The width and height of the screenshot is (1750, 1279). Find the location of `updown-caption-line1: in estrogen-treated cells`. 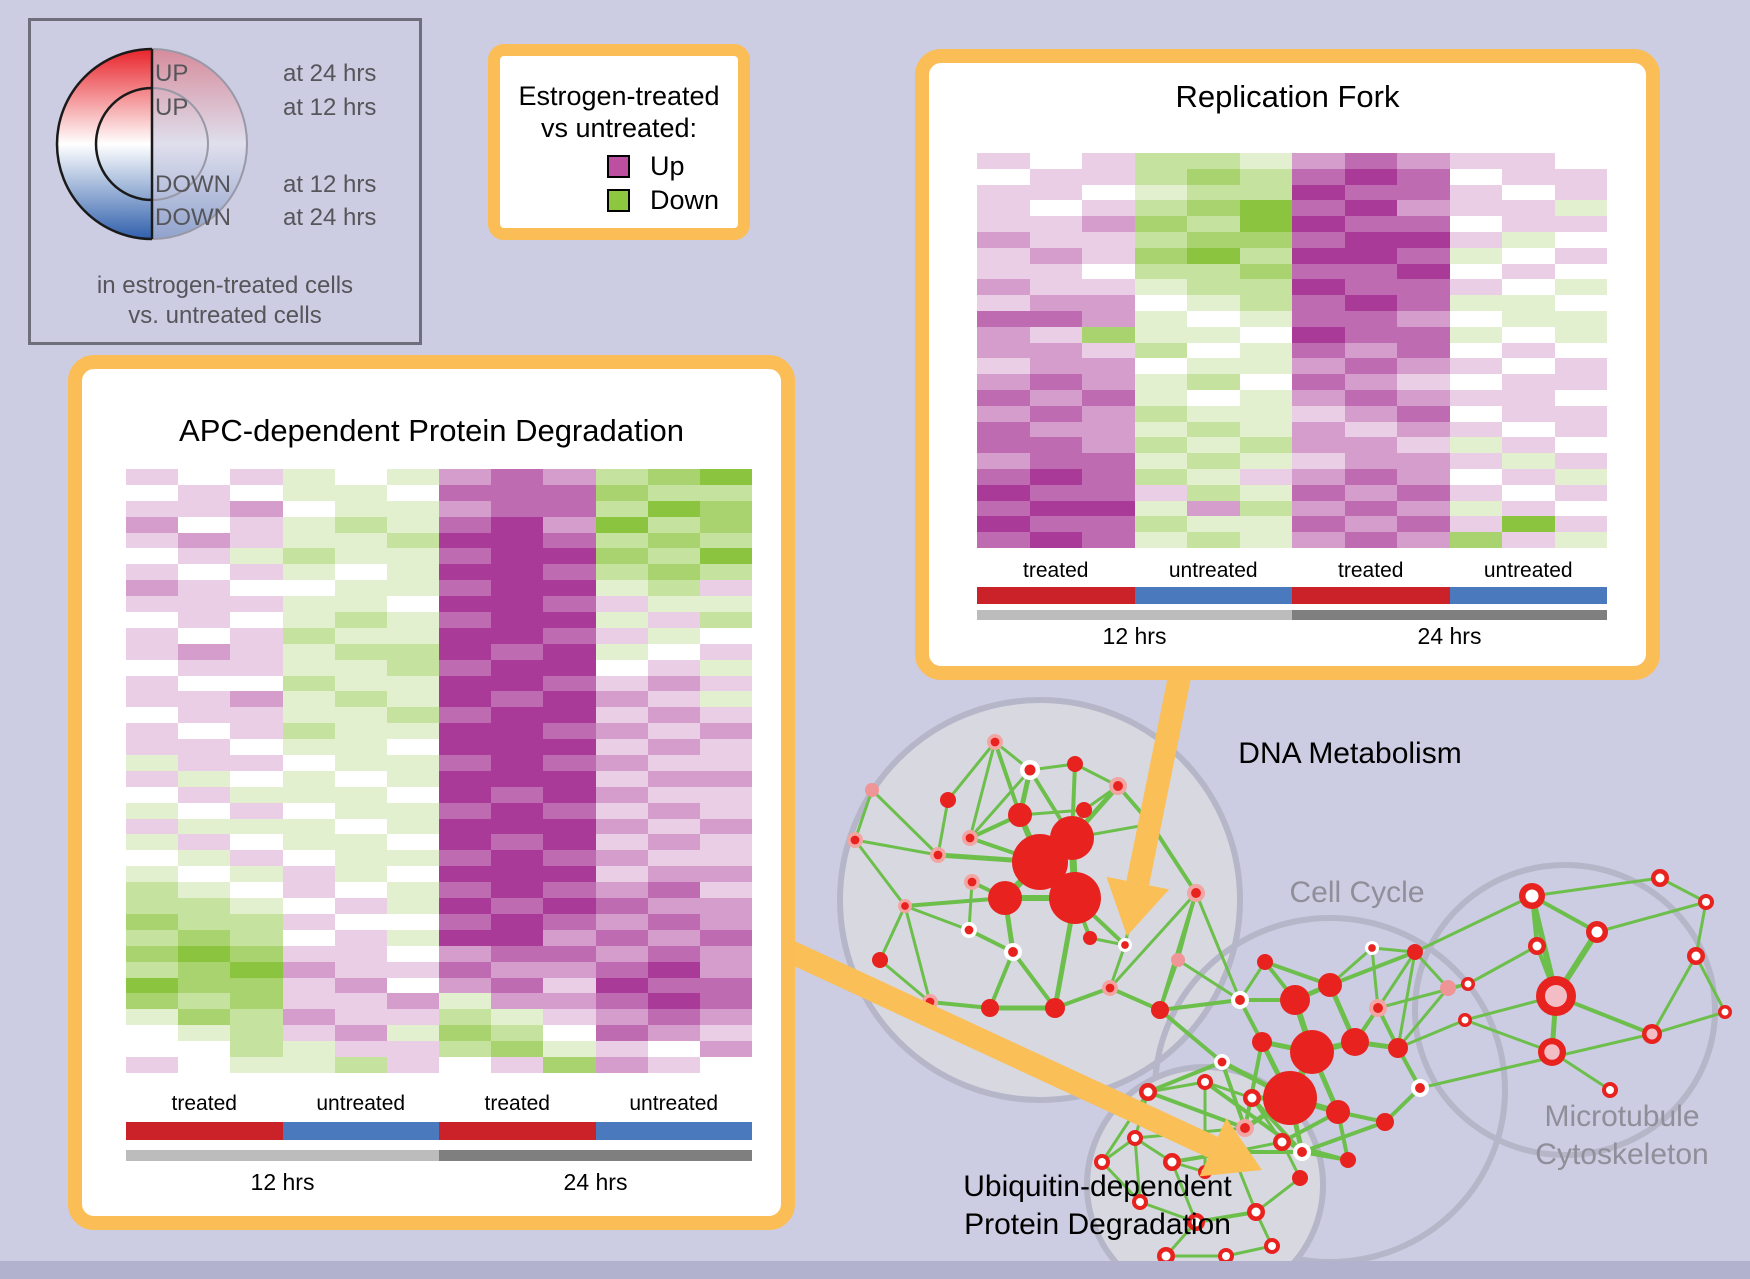

updown-caption-line1: in estrogen-treated cells is located at coordinates (225, 285).